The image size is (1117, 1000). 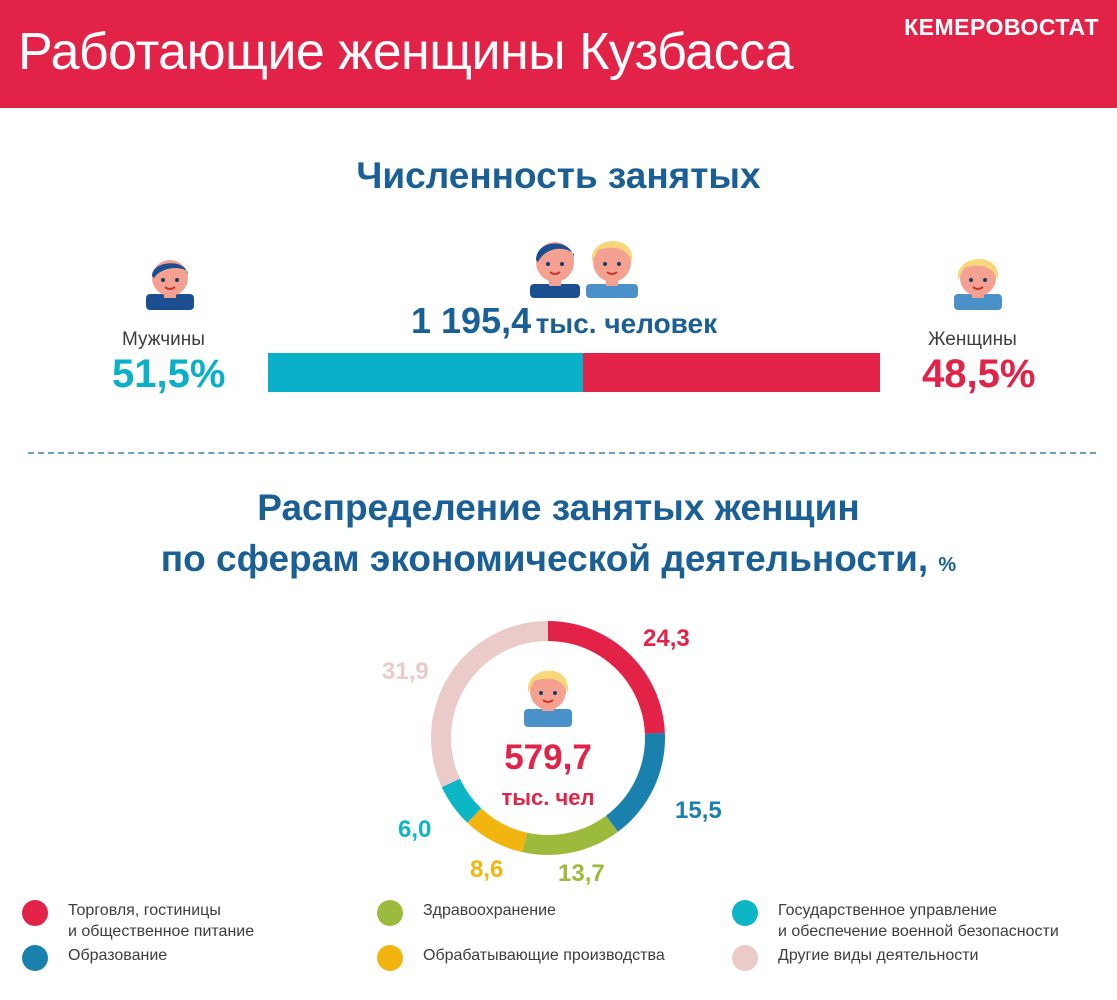 I want to click on legend-item-education: Образование, so click(x=94, y=958).